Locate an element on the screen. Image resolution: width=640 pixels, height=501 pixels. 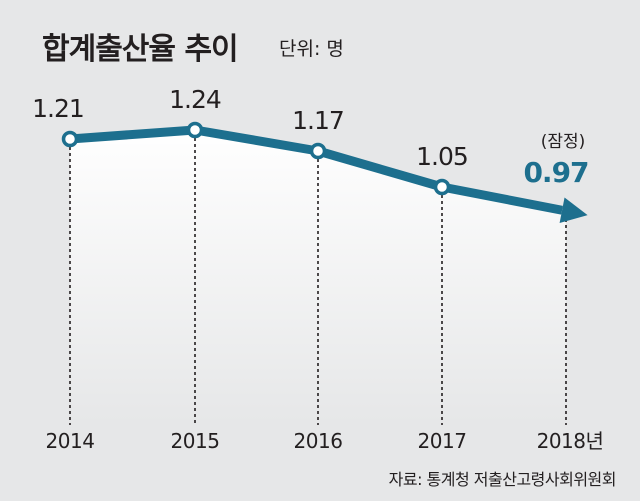
x-tick-label-2017: 2017 is located at coordinates (442, 441).